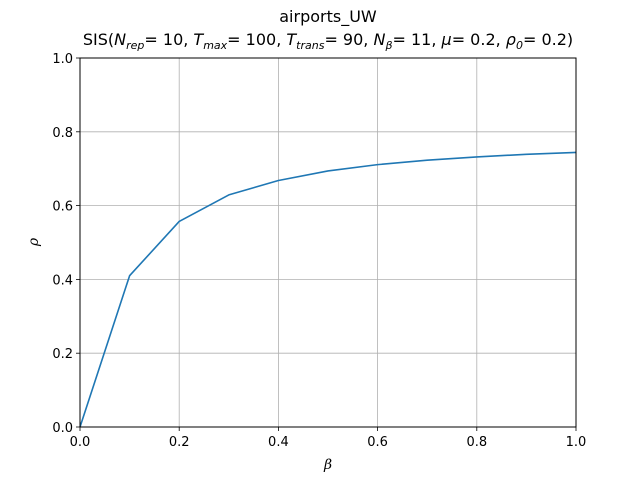 The image size is (640, 480). I want to click on subtitle-suffix: ), so click(570, 39).